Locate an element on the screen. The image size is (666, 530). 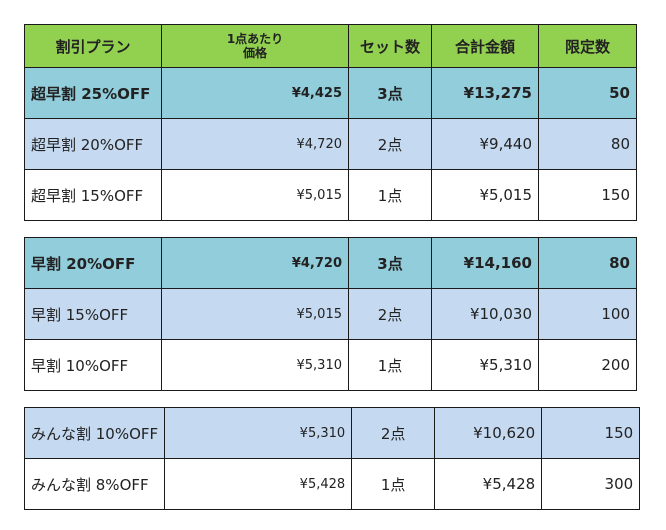
total-price: ¥14,160 is located at coordinates (485, 263).